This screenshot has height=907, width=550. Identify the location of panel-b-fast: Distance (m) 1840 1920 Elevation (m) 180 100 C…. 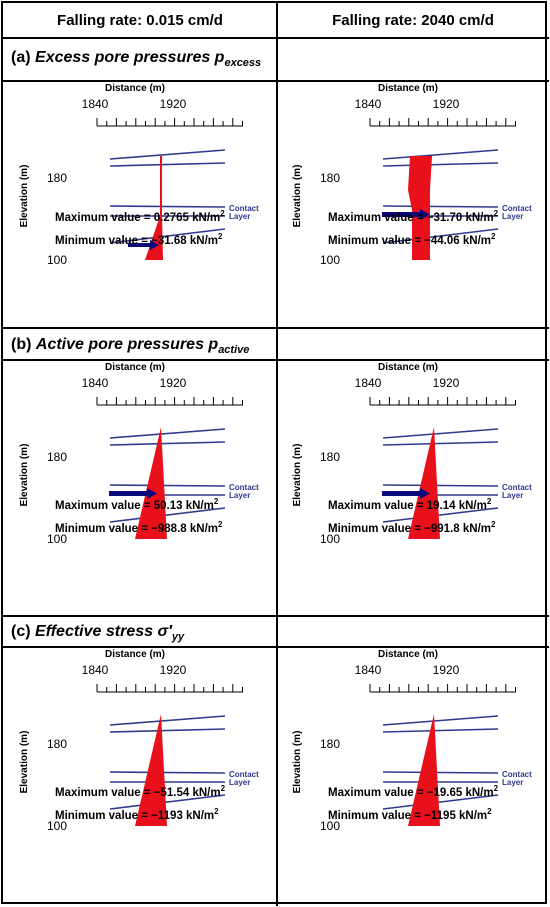
(413, 464).